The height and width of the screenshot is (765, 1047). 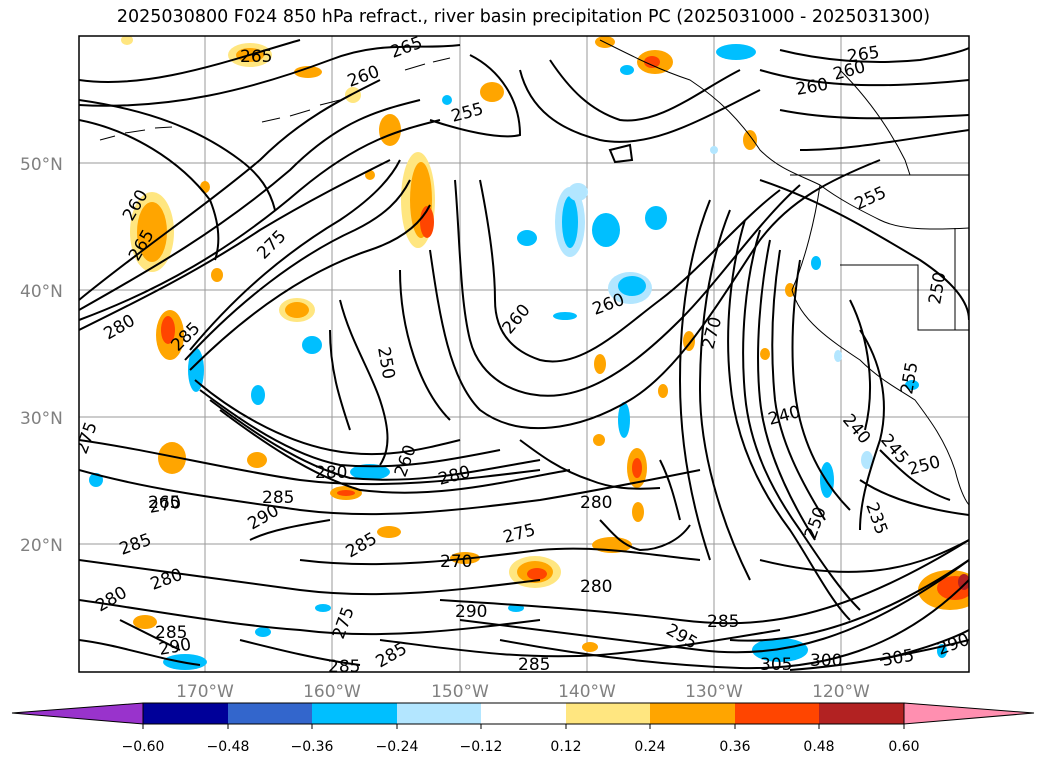 I want to click on colorbar-label: 0.48, so click(x=818, y=747).